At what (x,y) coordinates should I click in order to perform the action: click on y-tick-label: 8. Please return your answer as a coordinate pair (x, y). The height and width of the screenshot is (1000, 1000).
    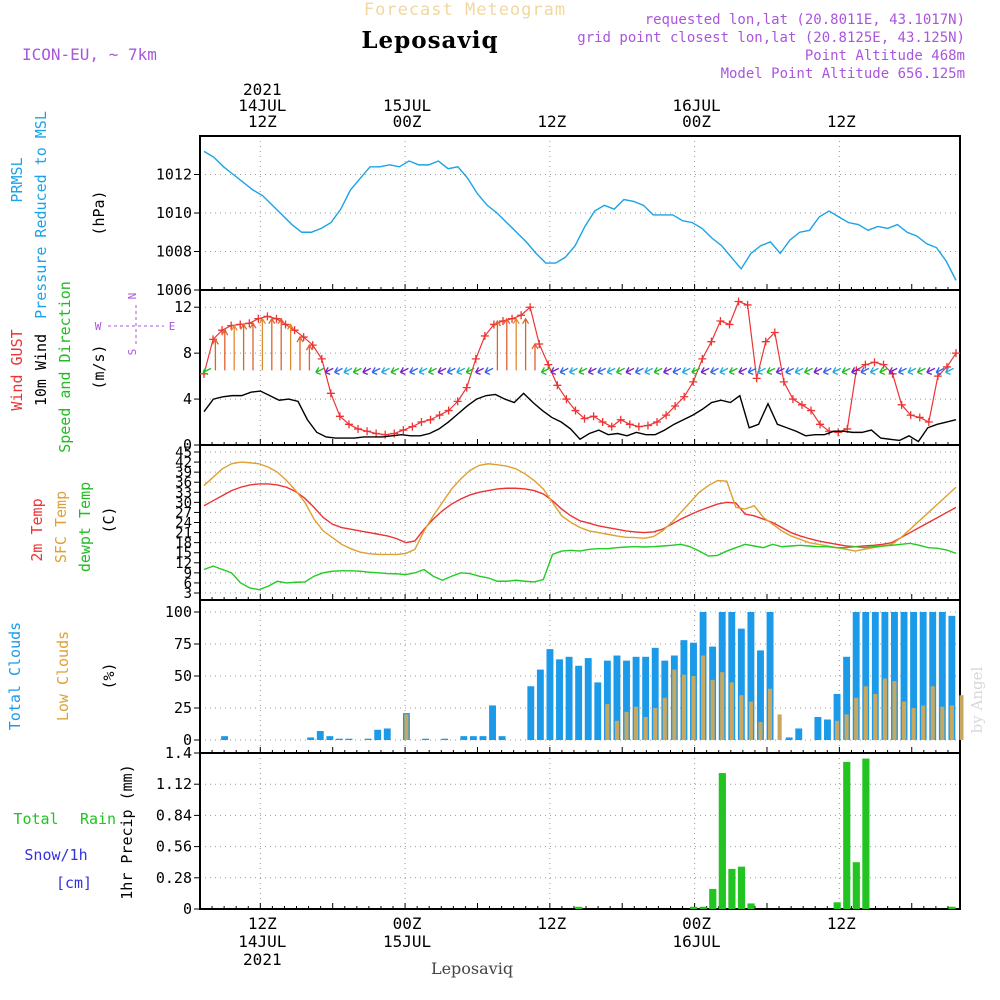
    Looking at the image, I should click on (187, 353).